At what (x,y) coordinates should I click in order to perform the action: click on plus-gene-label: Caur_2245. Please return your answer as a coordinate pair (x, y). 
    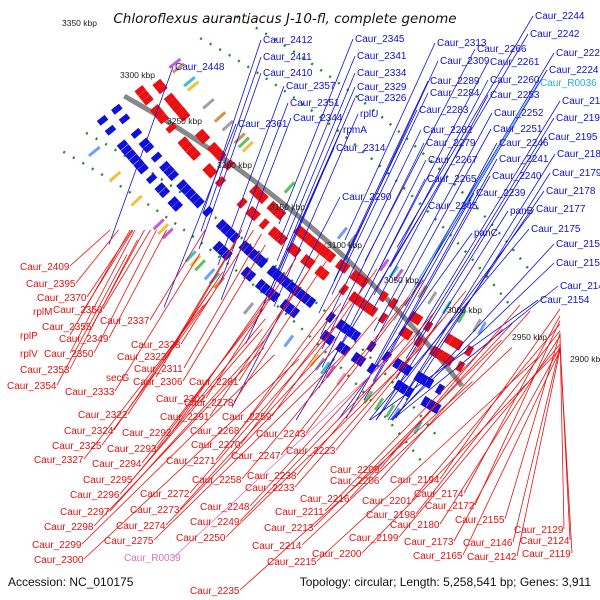
    Looking at the image, I should click on (453, 206).